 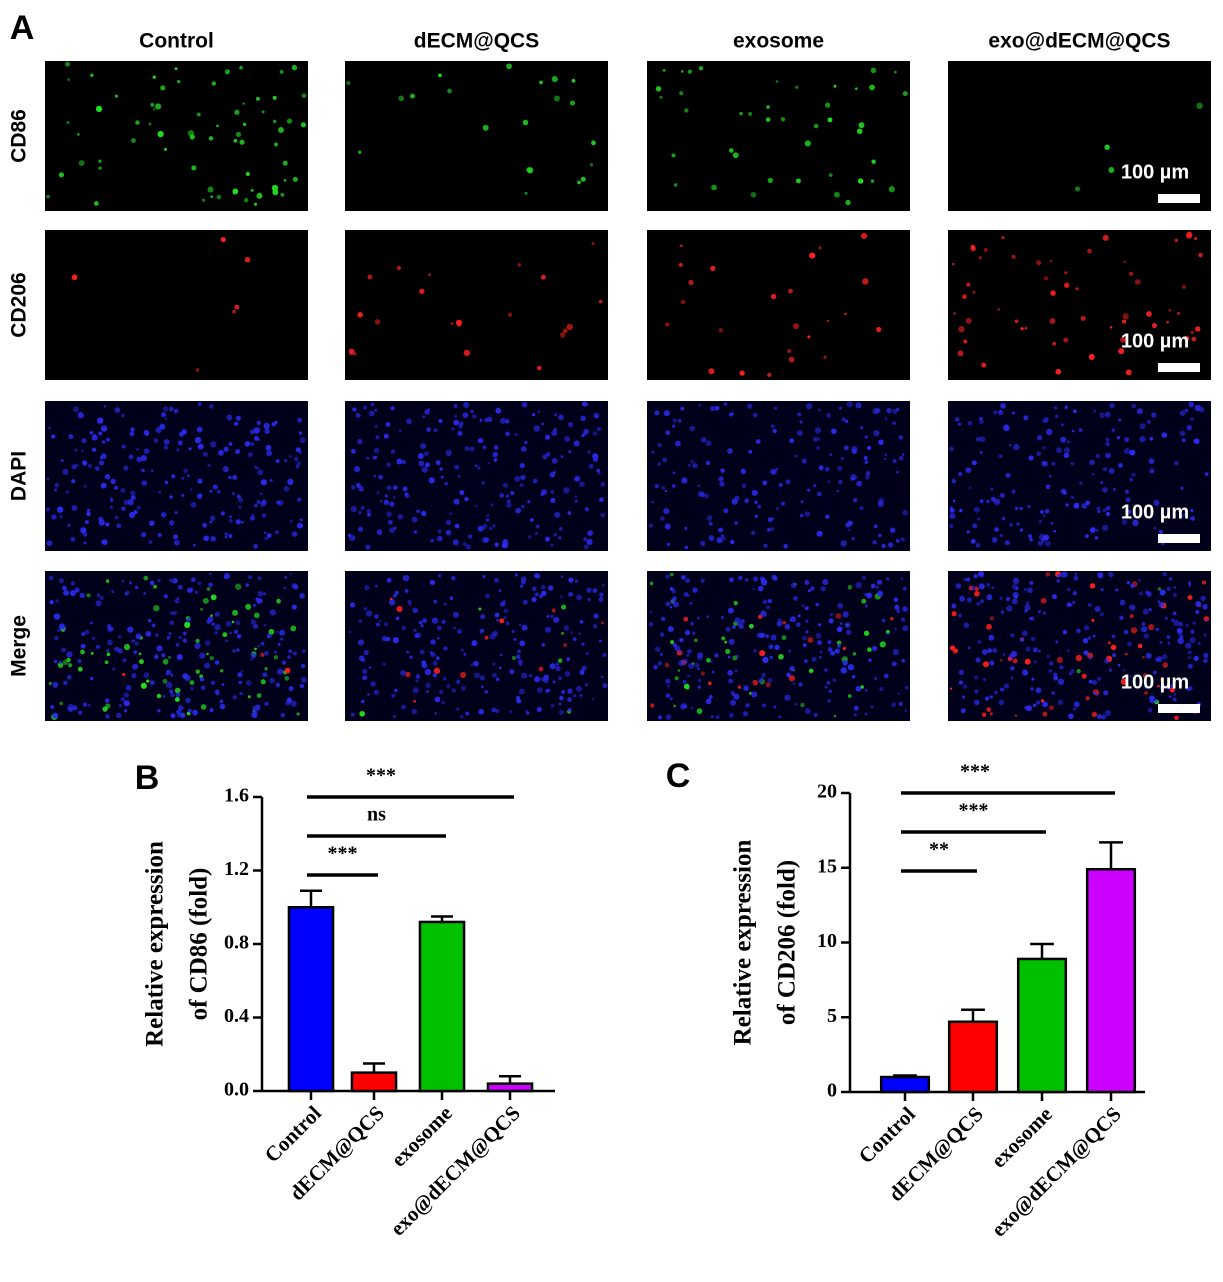 I want to click on y-tick-label: 20, so click(x=827, y=792).